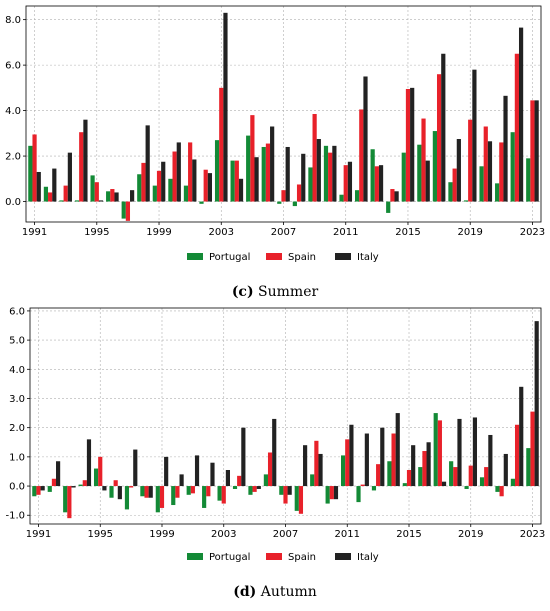  I want to click on bar-spain-2020, so click(486, 477).